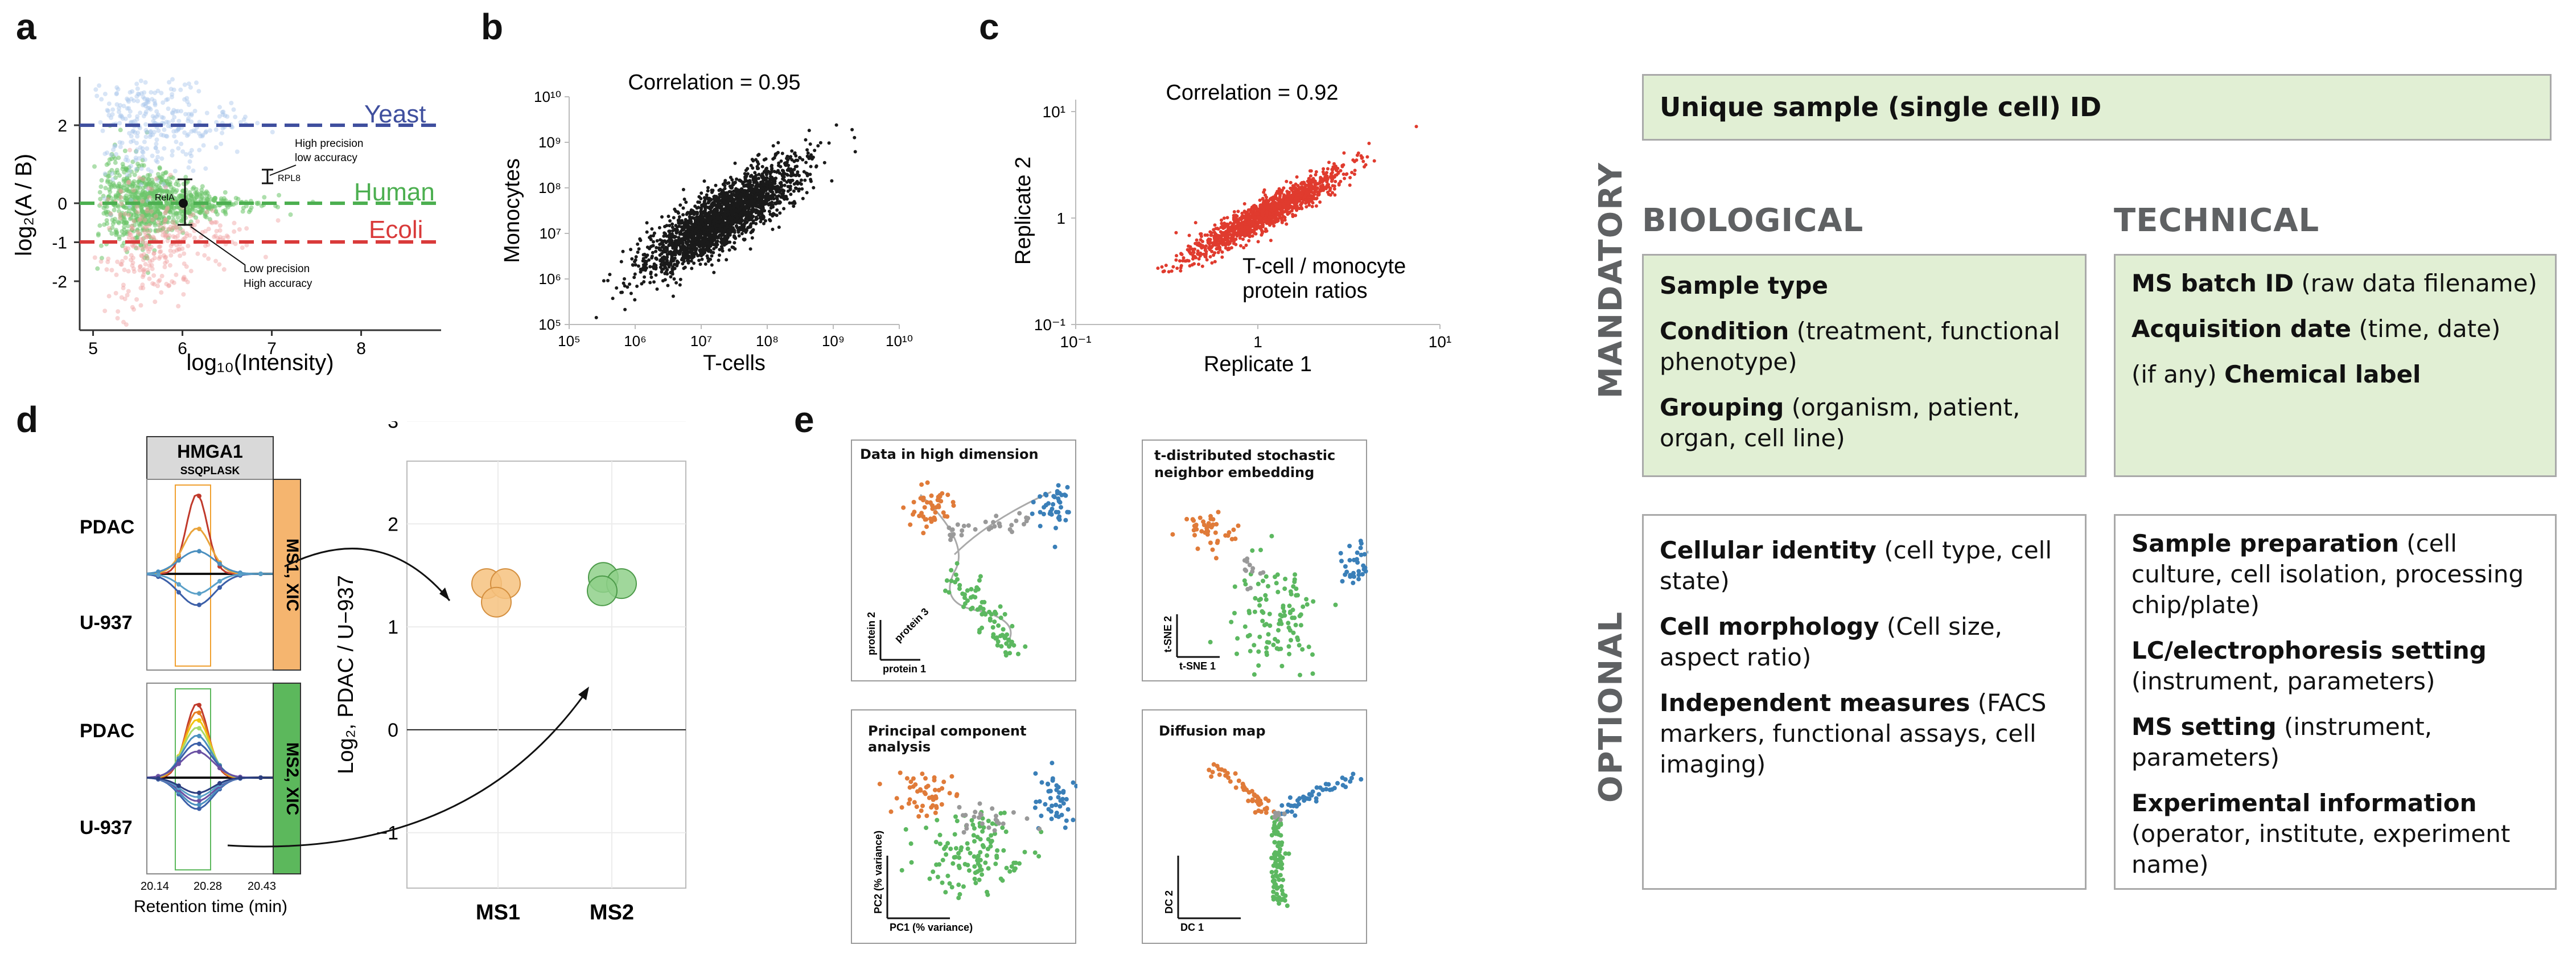 The image size is (2576, 953). What do you see at coordinates (791, 194) in the screenshot?
I see `b-point-2077` at bounding box center [791, 194].